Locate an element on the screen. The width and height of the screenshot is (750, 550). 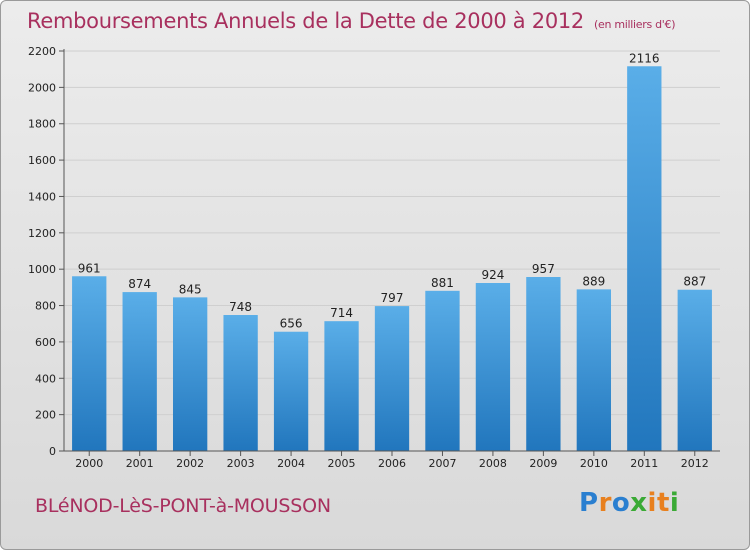
unit-label: (en milliers d'€) is located at coordinates (635, 24).